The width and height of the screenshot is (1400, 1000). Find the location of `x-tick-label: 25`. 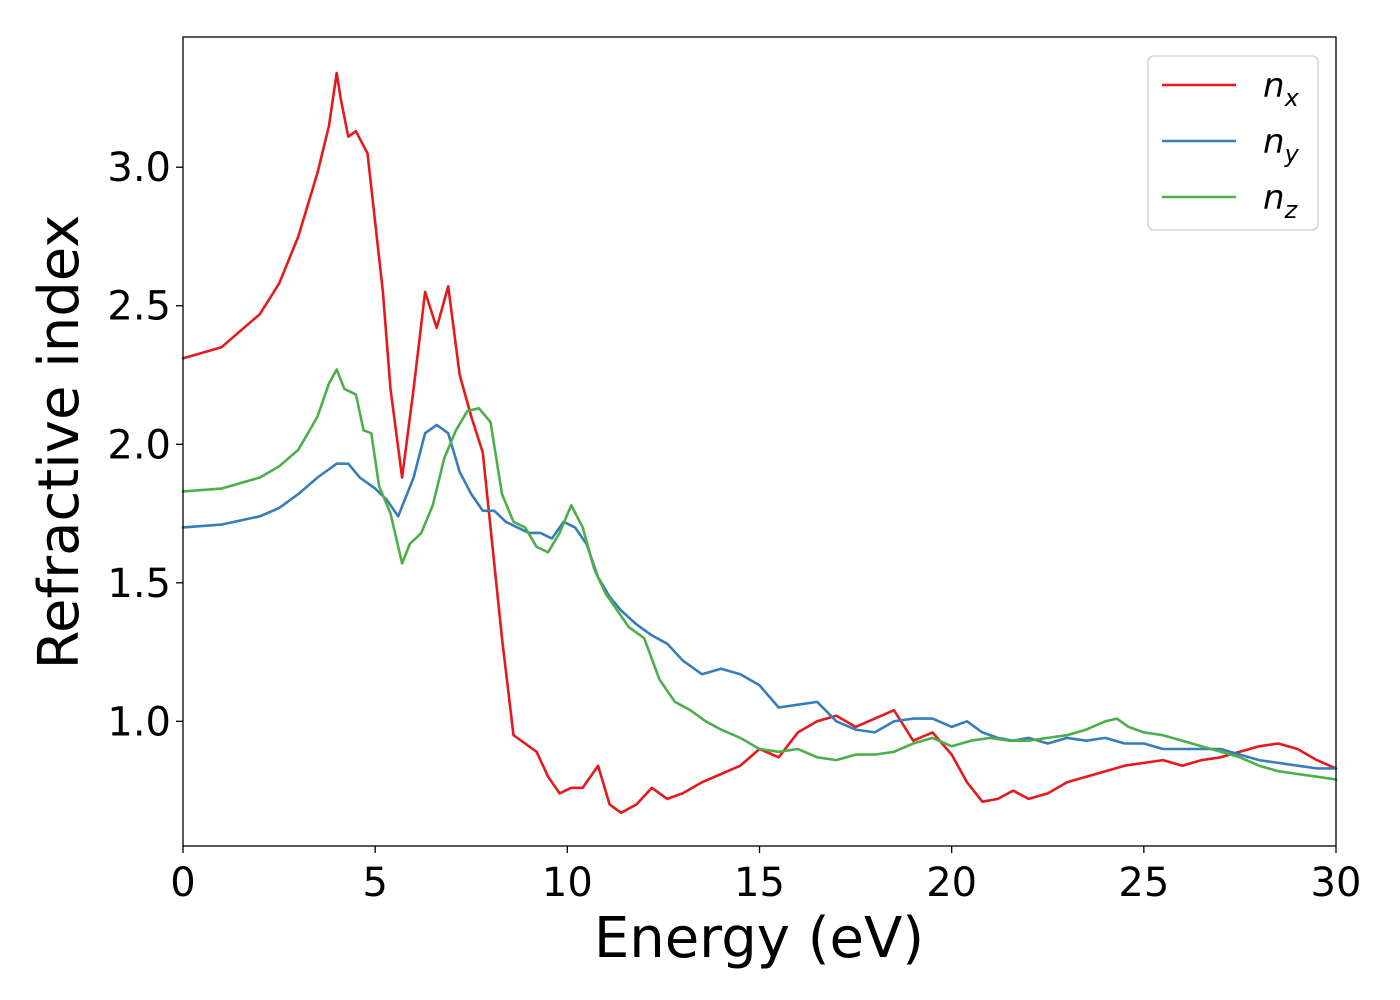

x-tick-label: 25 is located at coordinates (1143, 883).